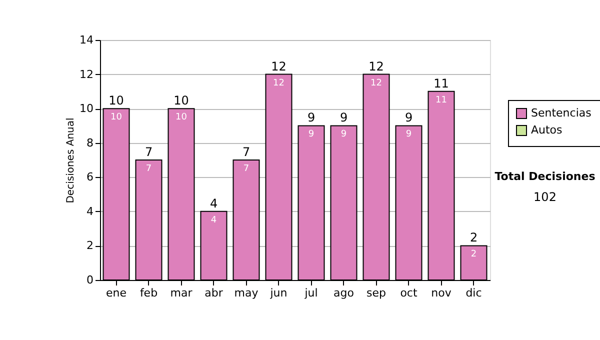 Image resolution: width=600 pixels, height=340 pixels. What do you see at coordinates (376, 293) in the screenshot?
I see `x-tick-label: sep` at bounding box center [376, 293].